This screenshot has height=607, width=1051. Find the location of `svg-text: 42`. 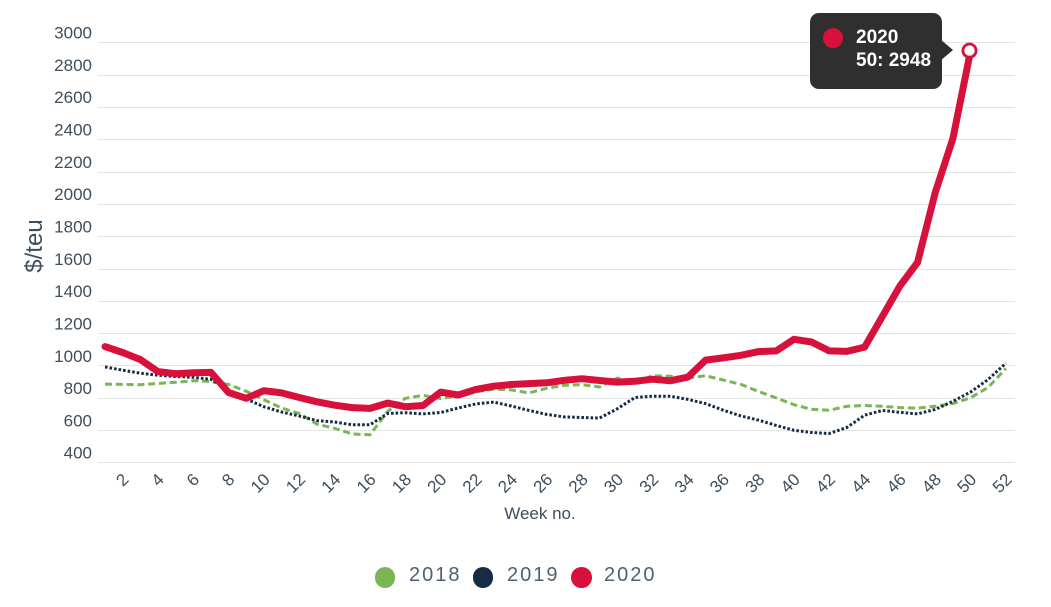

svg-text: 42 is located at coordinates (825, 483).